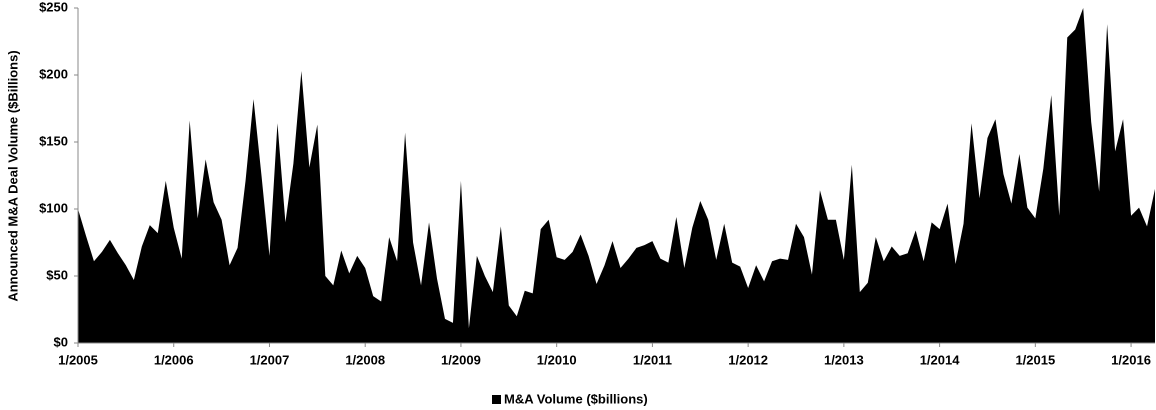 The image size is (1156, 410). Describe the element at coordinates (844, 359) in the screenshot. I see `x-tick-label: 1/2013` at that location.